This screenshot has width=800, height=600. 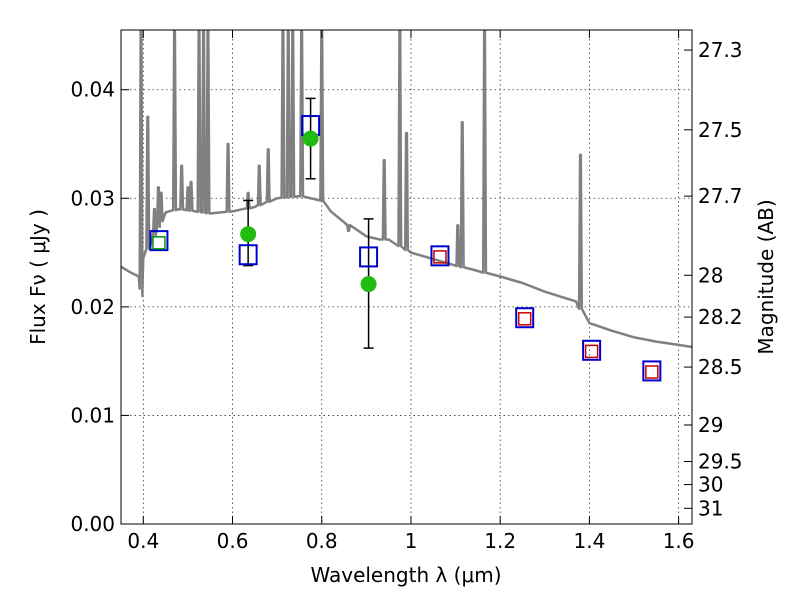 I want to click on x-tick-label: 1.6, so click(x=679, y=541).